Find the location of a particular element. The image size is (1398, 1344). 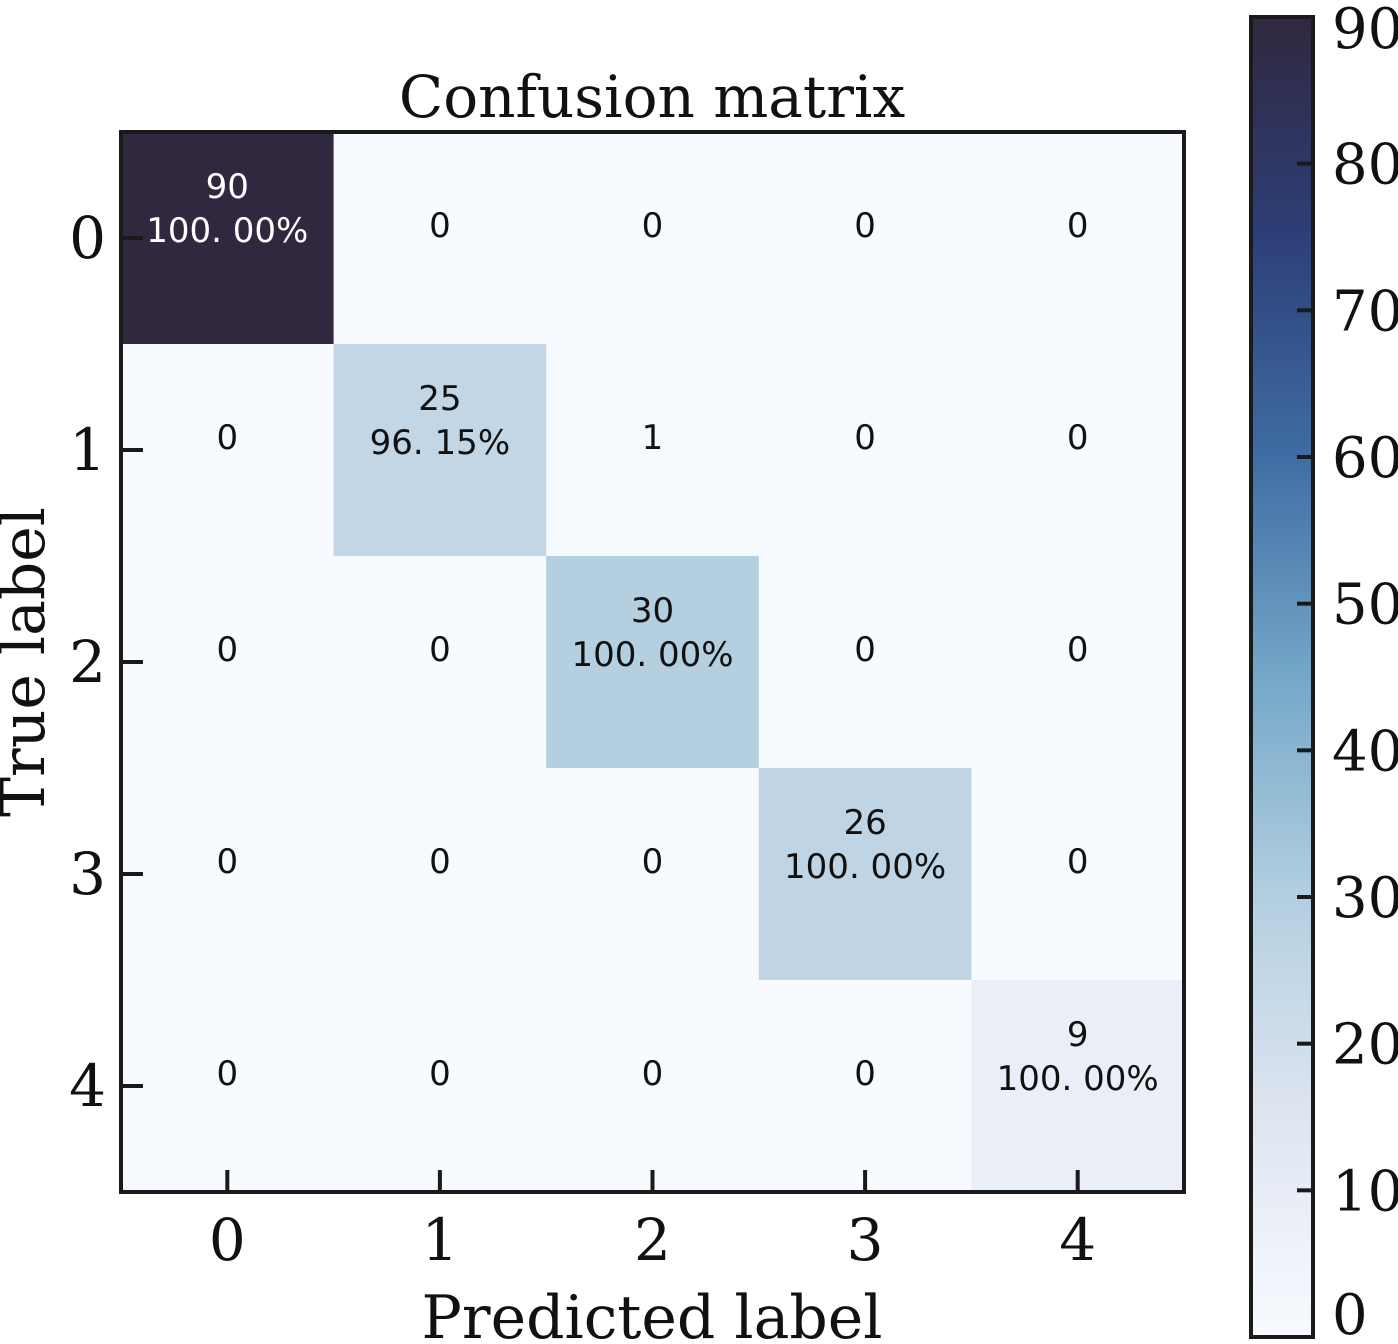

colorbar-ticks: 0 10 20 30 40 50 60 70 80 90 is located at coordinates (1347, 672).